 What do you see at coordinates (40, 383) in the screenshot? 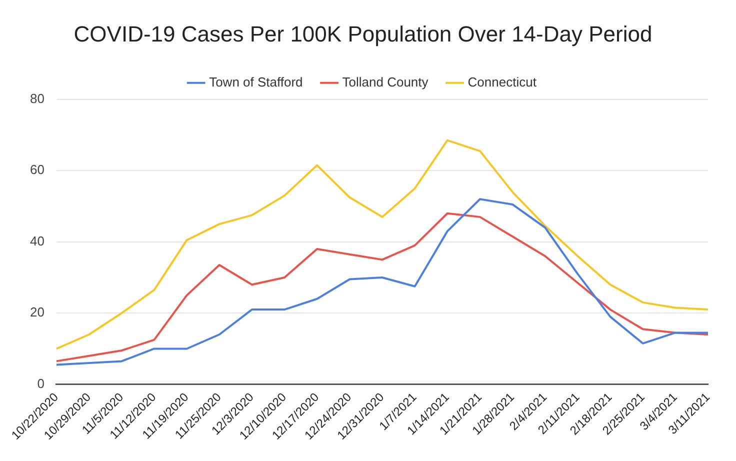
I see `y-tick-label: 0` at bounding box center [40, 383].